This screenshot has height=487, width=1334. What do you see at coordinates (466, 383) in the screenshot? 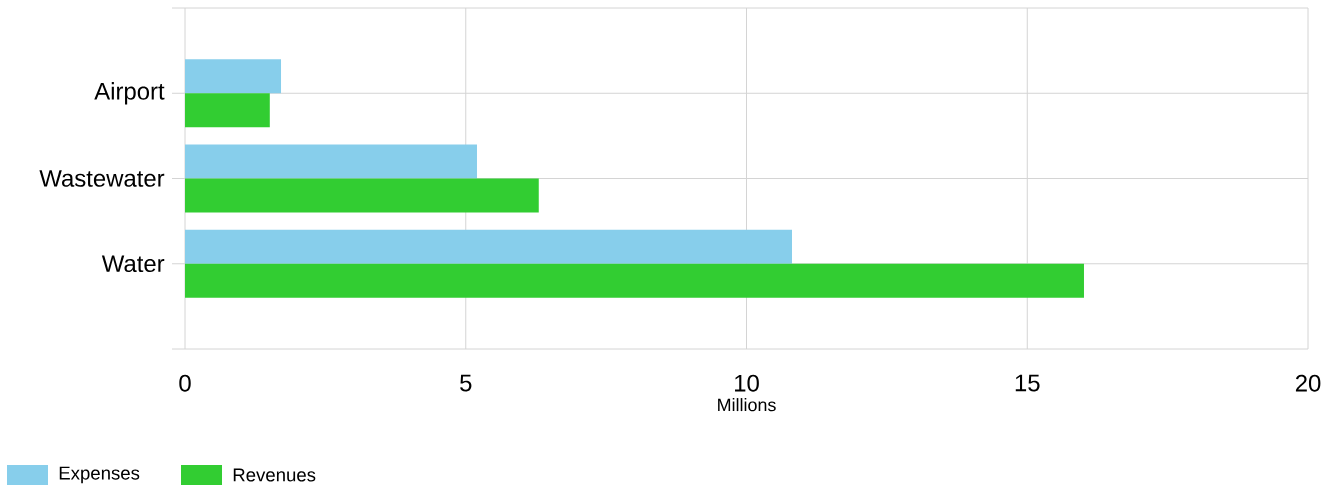
I see `x-tick-label: 5` at bounding box center [466, 383].